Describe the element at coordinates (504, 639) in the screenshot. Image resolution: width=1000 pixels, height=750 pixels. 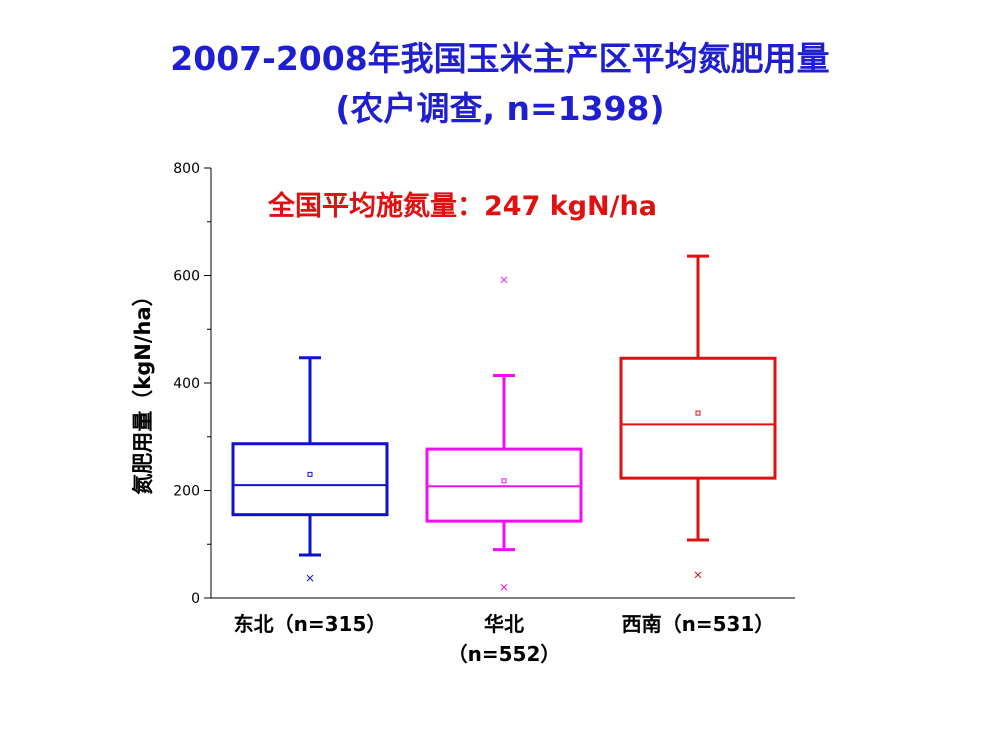
I see `labels: 东北（n=315） 华北 （n=552） 西南（n=531）` at that location.